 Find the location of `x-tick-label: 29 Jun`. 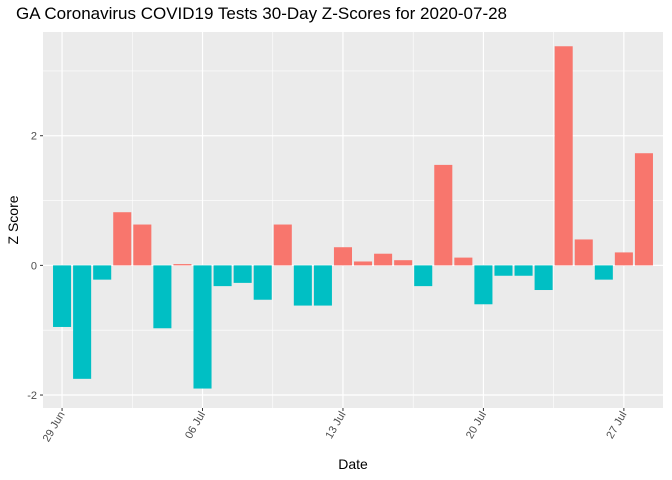

x-tick-label: 29 Jun is located at coordinates (54, 427).